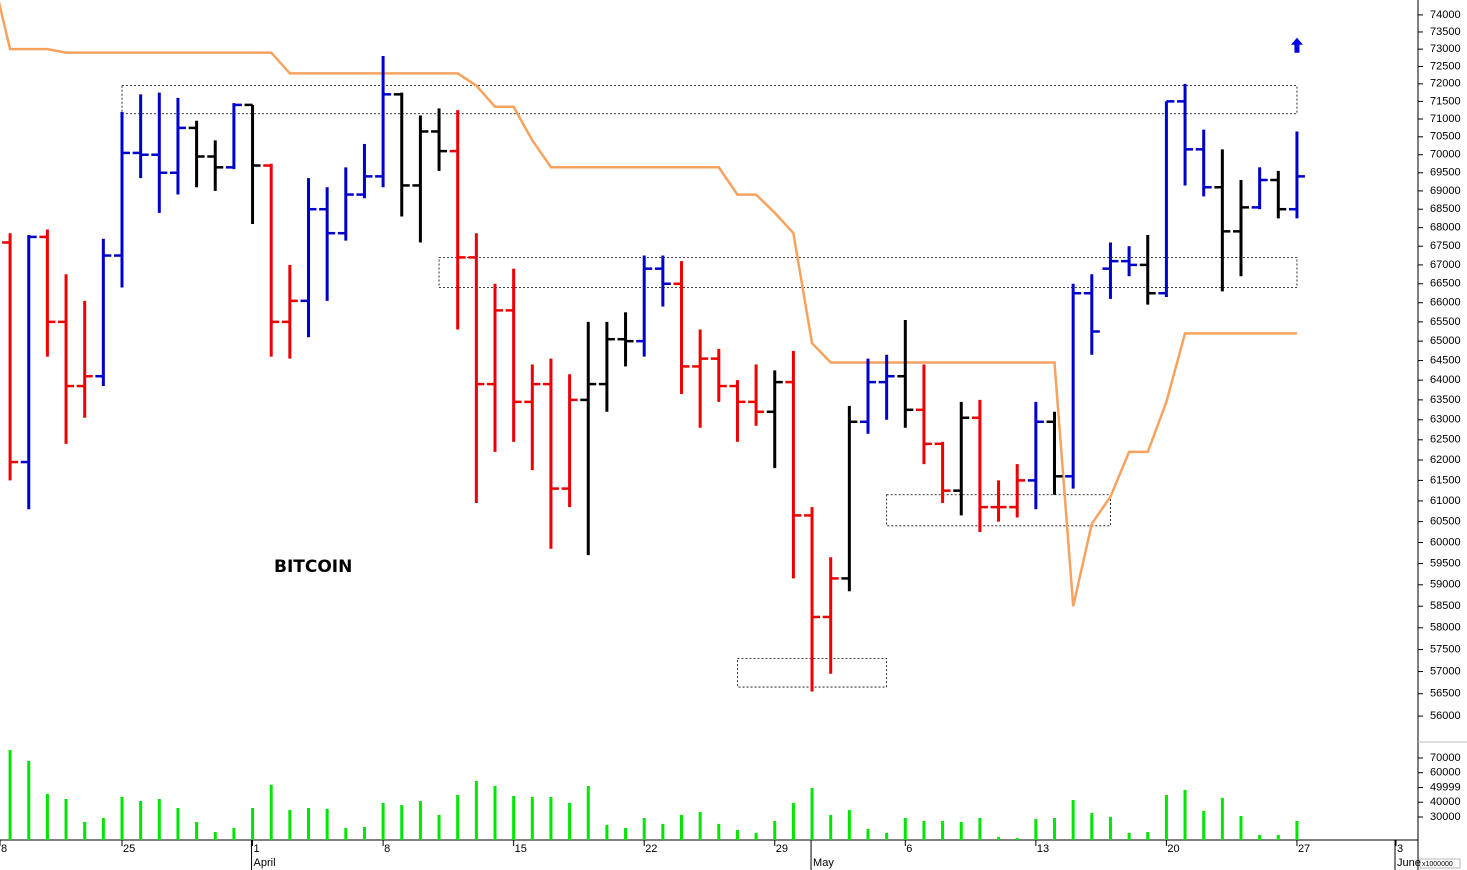 The image size is (1467, 870). What do you see at coordinates (782, 849) in the screenshot?
I see `x-tick-label: 29` at bounding box center [782, 849].